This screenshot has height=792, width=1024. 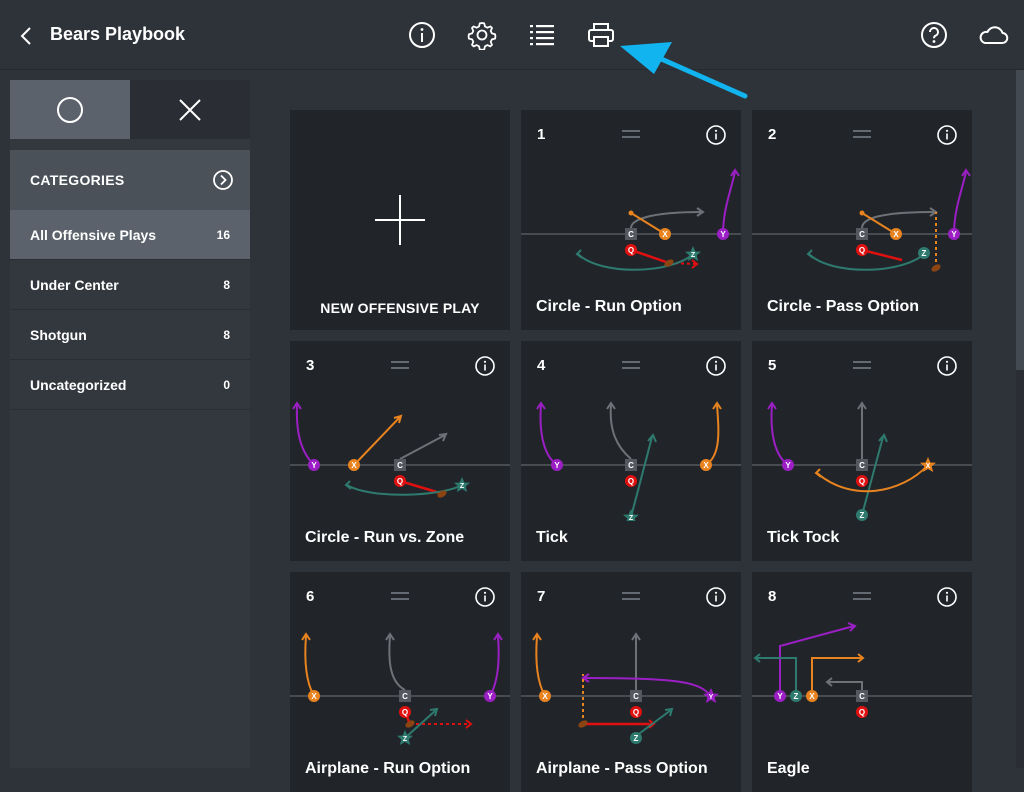 I want to click on help-icon, so click(x=934, y=35).